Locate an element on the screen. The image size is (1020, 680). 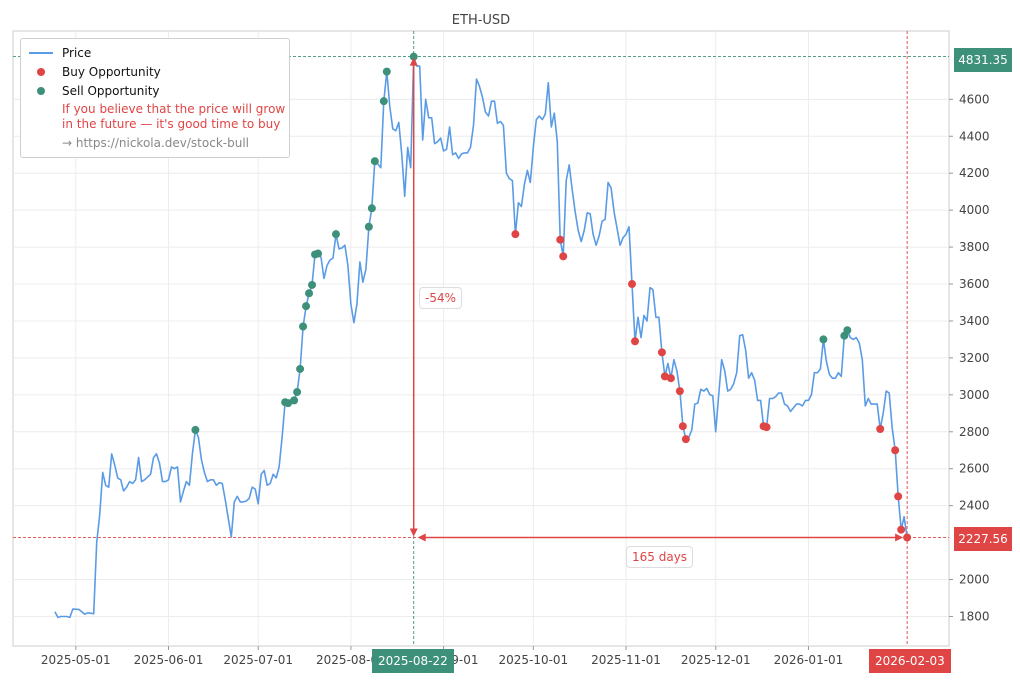
y-tick-label: 3000 is located at coordinates (974, 395).